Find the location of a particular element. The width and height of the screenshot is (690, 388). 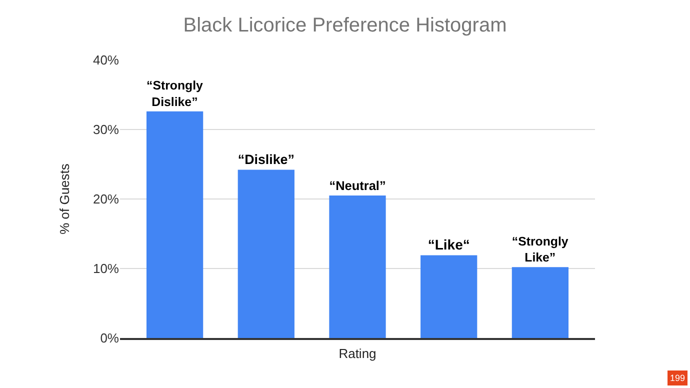

x-tick-label: “Strongly Dislike” is located at coordinates (175, 93).